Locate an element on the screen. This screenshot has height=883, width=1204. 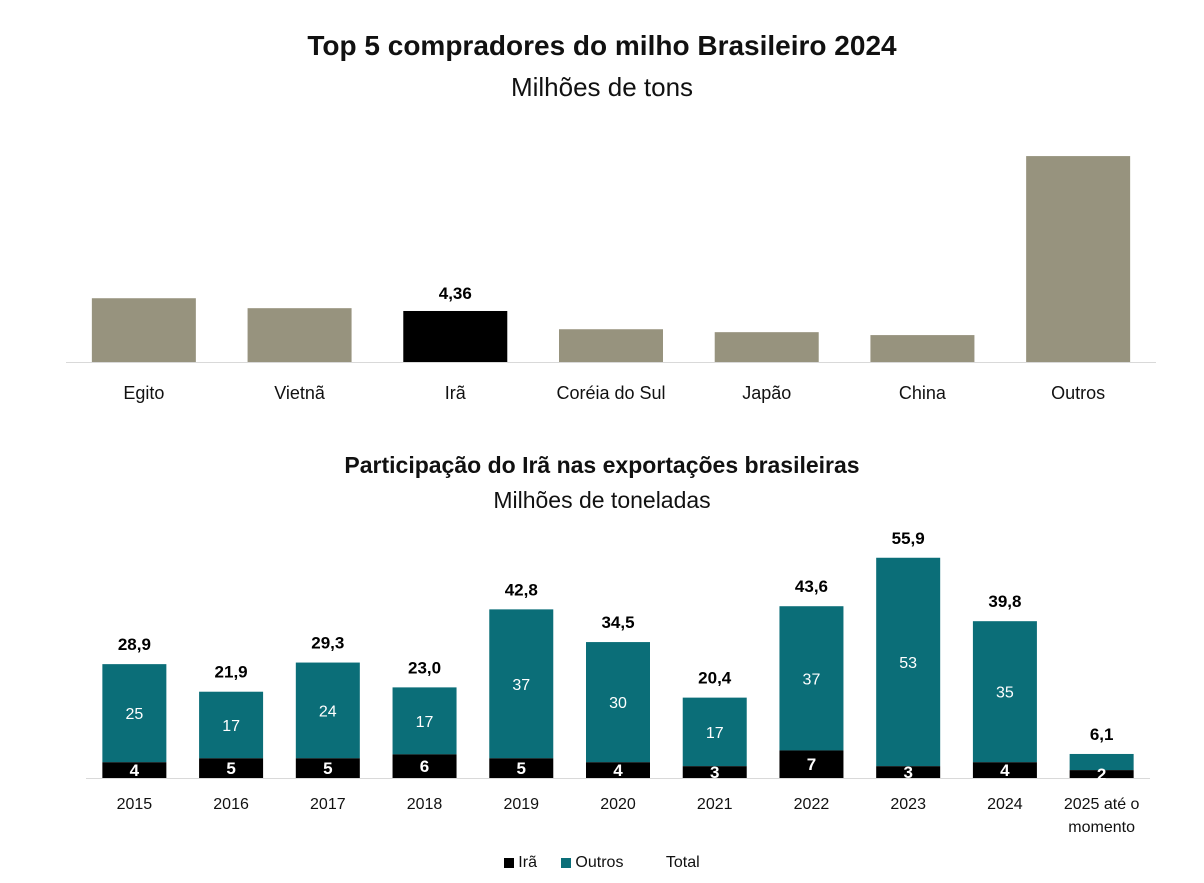
x-tick-label: 2025 até o is located at coordinates (1102, 804).